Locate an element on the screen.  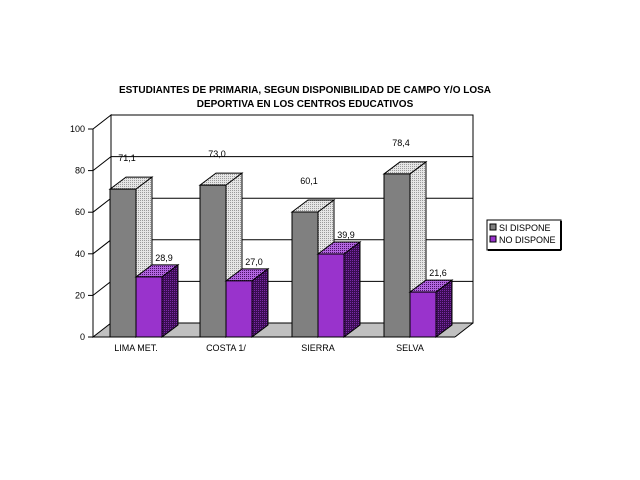
data-label: 60,1 is located at coordinates (309, 181).